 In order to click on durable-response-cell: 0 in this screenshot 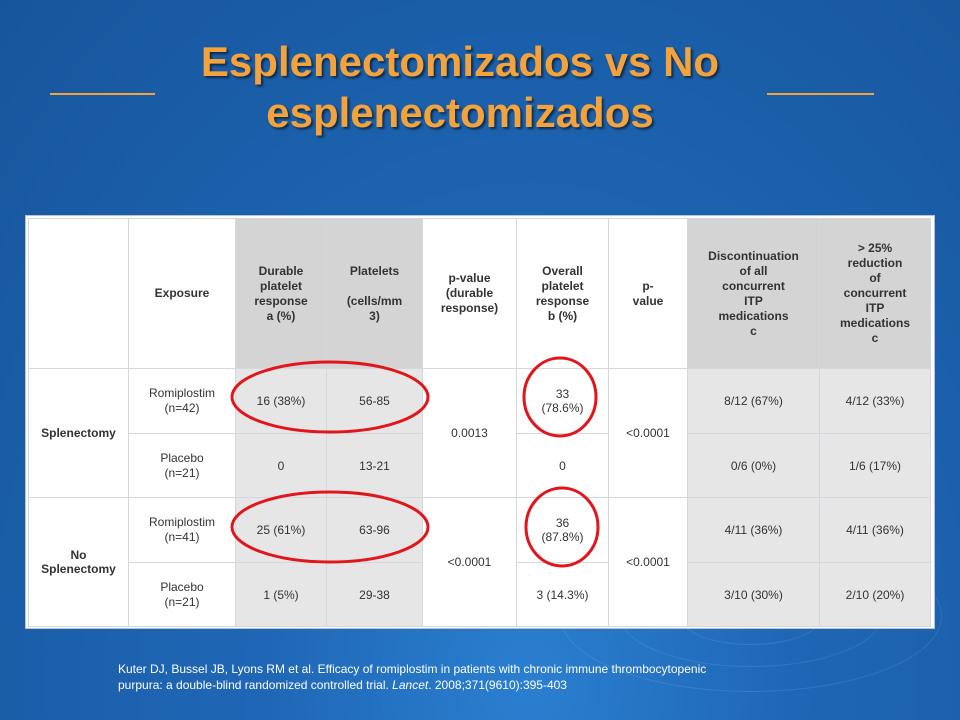, I will do `click(281, 465)`.